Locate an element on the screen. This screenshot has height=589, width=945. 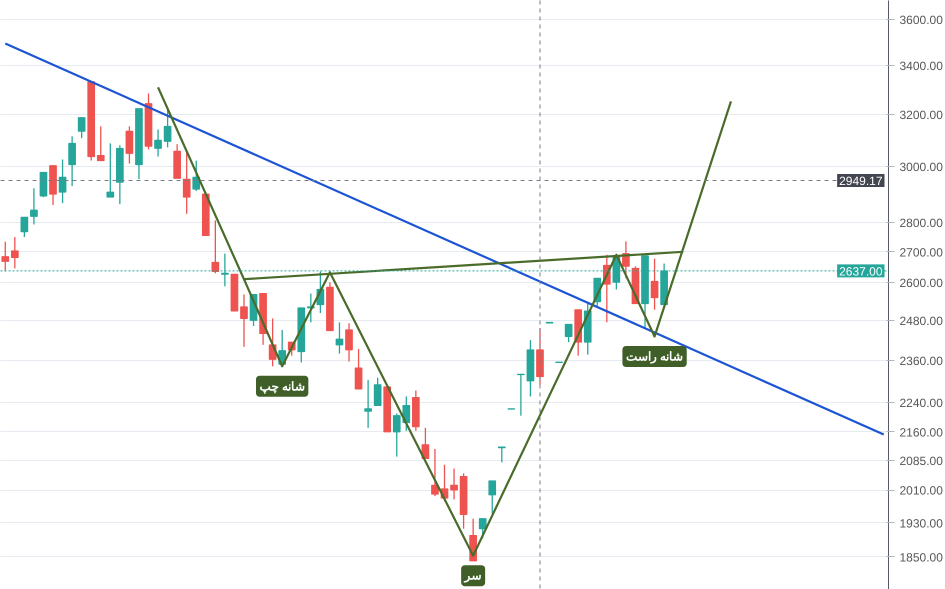
y-tick-label: 2010.00 is located at coordinates (922, 491).